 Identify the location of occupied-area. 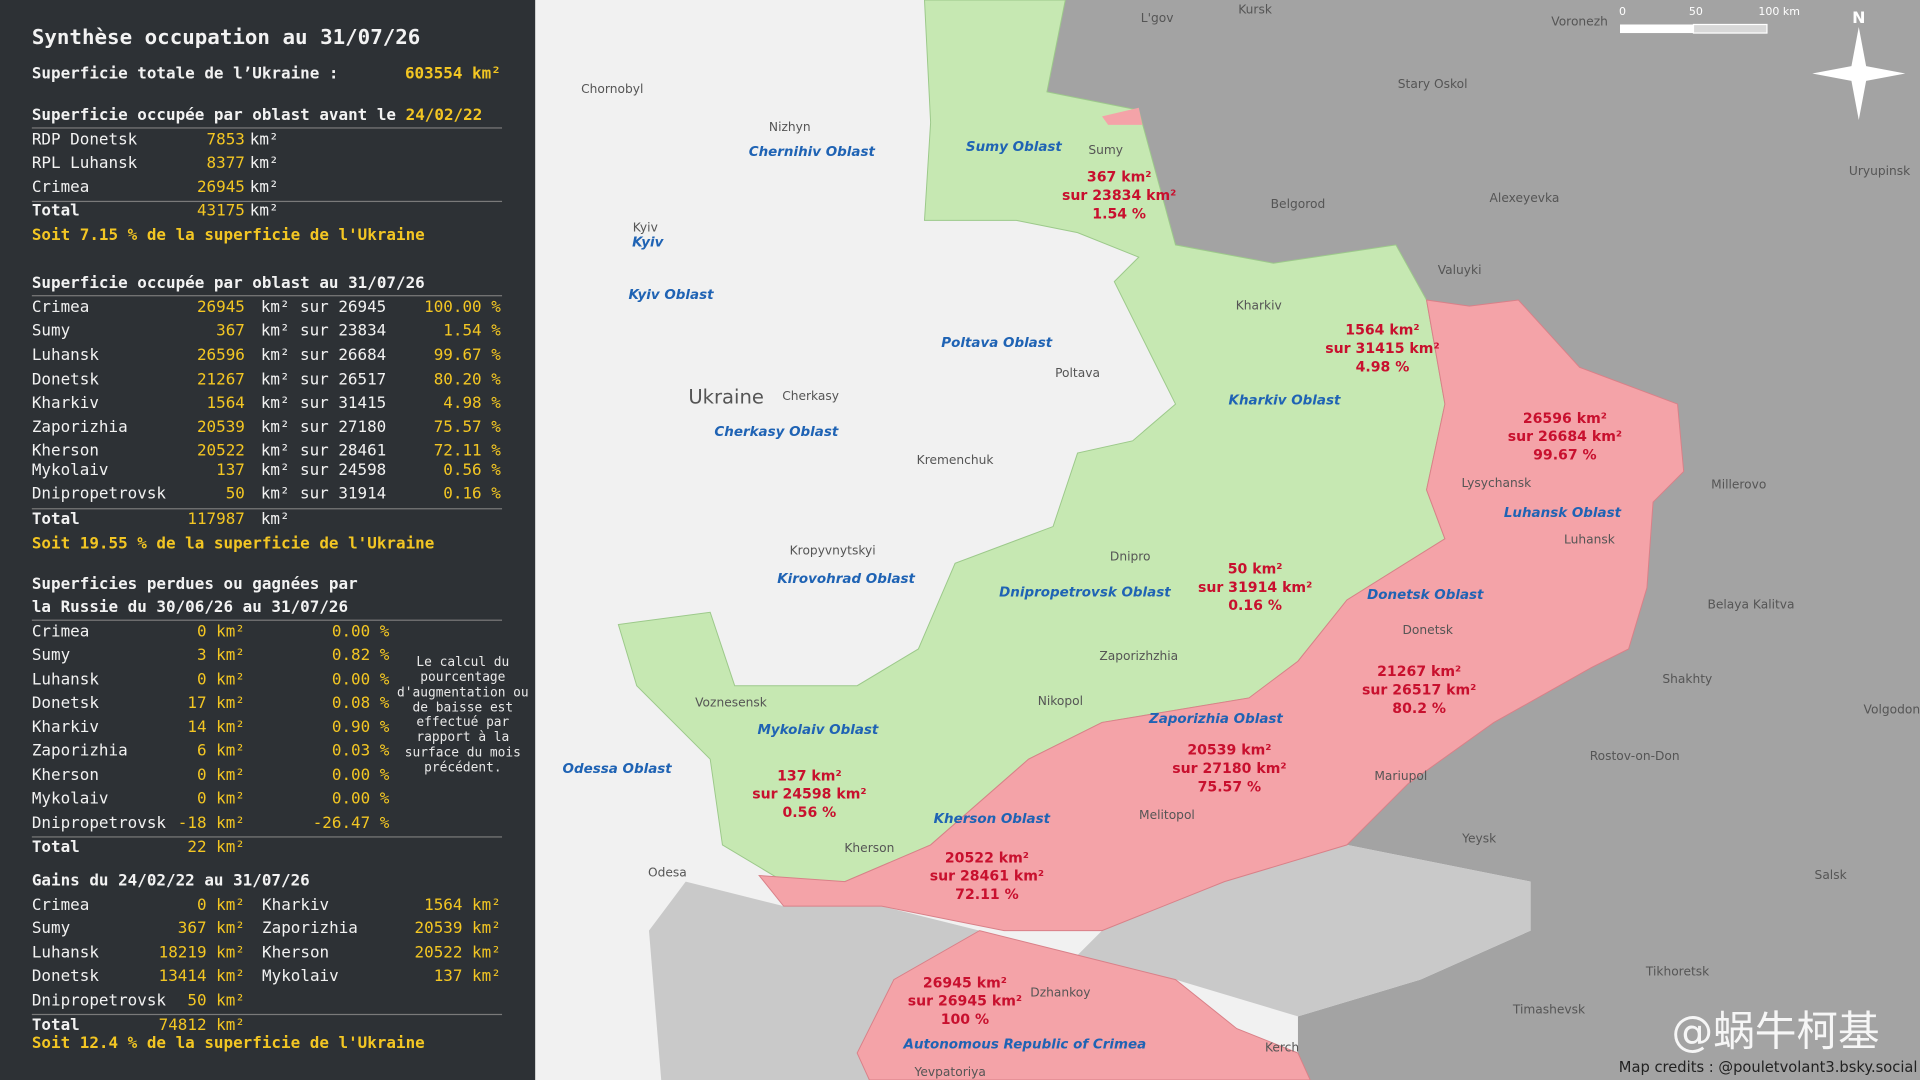
(1122, 116).